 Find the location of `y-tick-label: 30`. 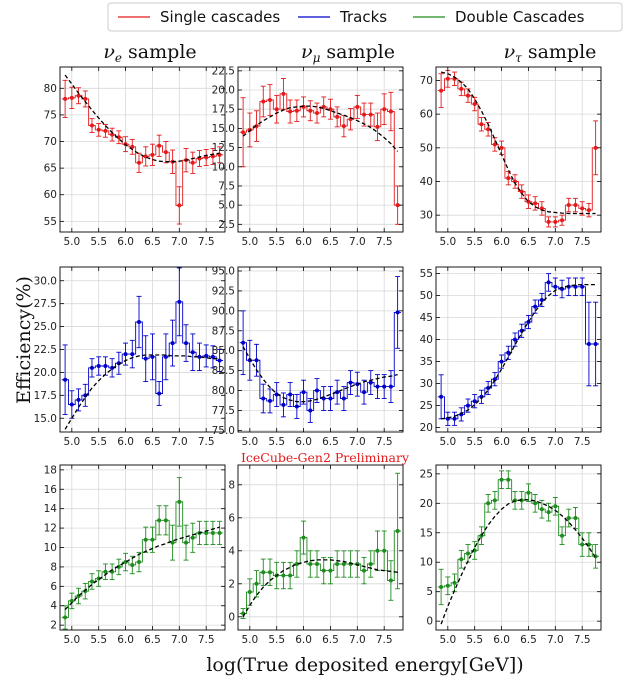

y-tick-label: 30 is located at coordinates (426, 384).